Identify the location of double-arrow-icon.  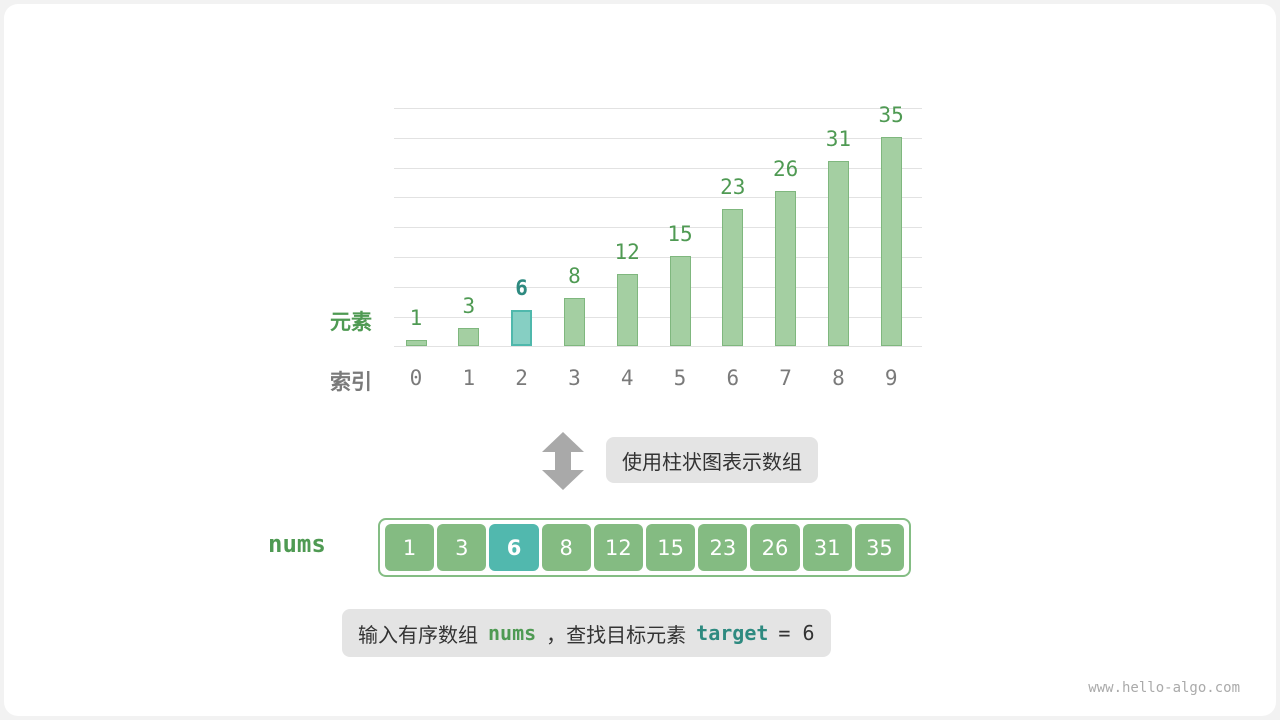
(563, 461).